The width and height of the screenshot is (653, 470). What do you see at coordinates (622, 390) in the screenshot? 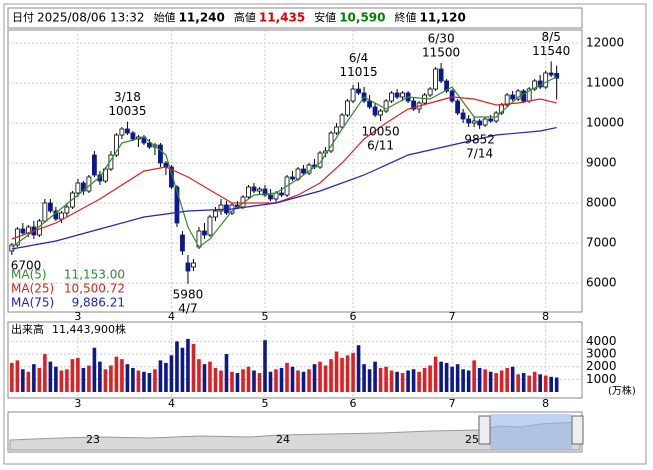
I see `volume-unit: (万株)` at bounding box center [622, 390].